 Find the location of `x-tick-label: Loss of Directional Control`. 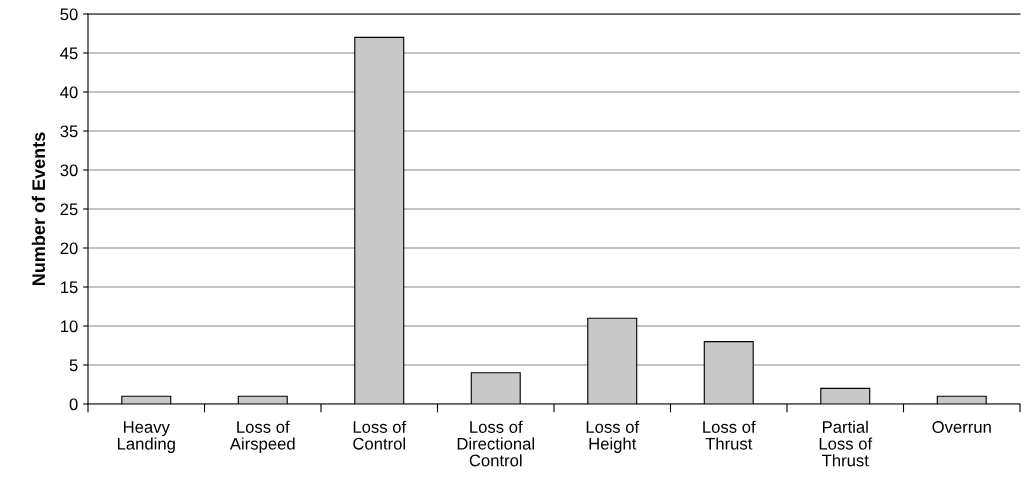

x-tick-label: Loss of Directional Control is located at coordinates (496, 443).